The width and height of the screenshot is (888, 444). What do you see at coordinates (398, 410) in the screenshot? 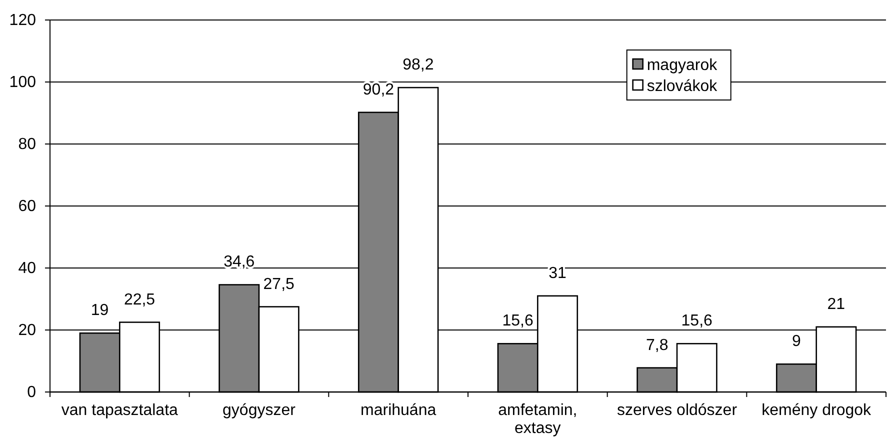
I see `x-tick-label: marihuána` at bounding box center [398, 410].